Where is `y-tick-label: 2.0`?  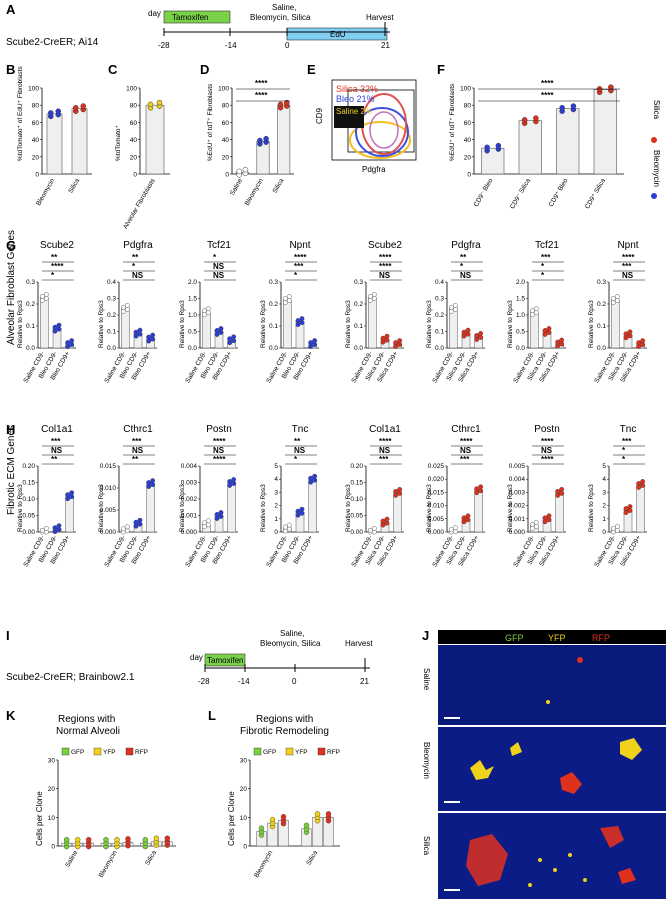 y-tick-label: 2.0 is located at coordinates (192, 282).